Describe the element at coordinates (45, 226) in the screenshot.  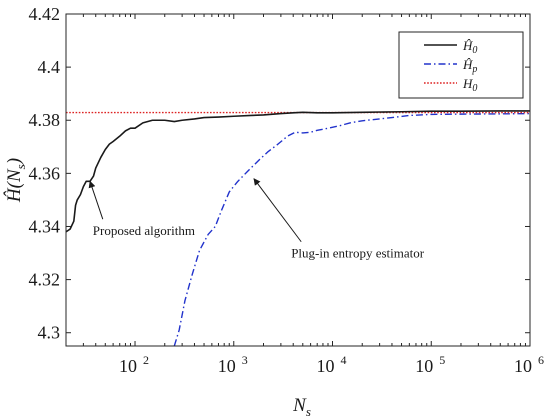
I see `y-tick-label: 4.34` at that location.